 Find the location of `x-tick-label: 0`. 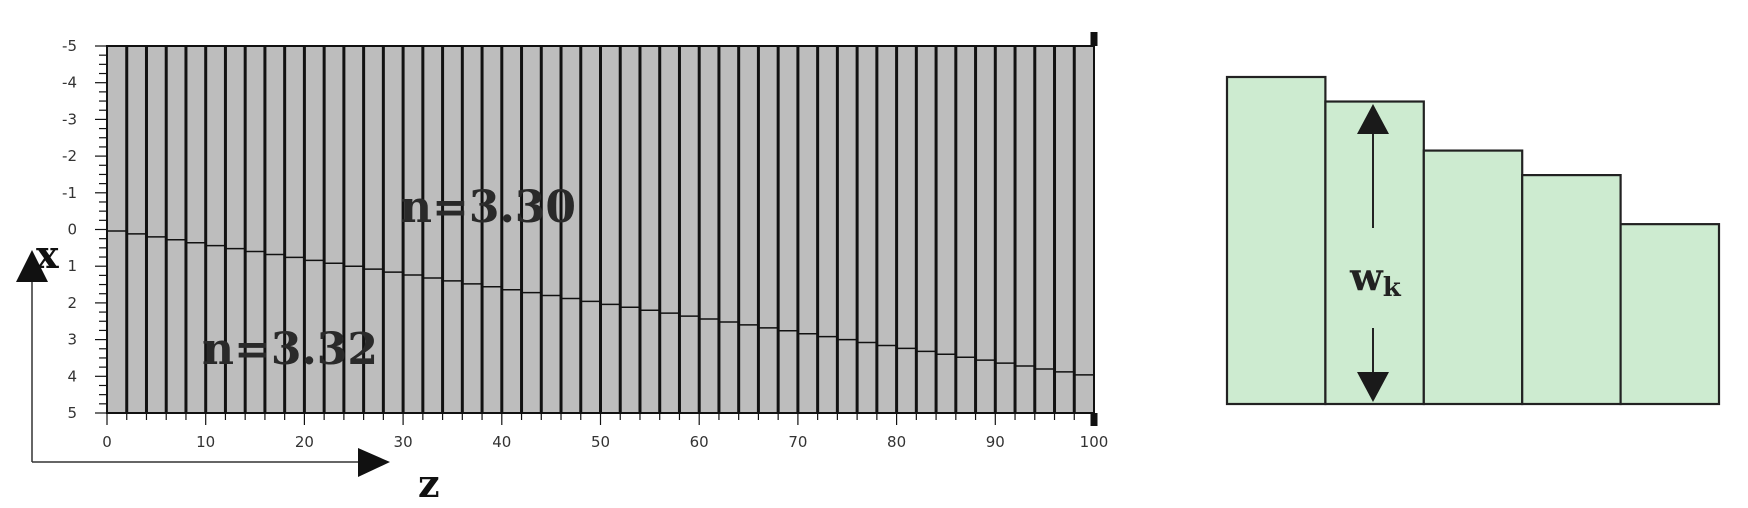

x-tick-label: 0 is located at coordinates (107, 442).